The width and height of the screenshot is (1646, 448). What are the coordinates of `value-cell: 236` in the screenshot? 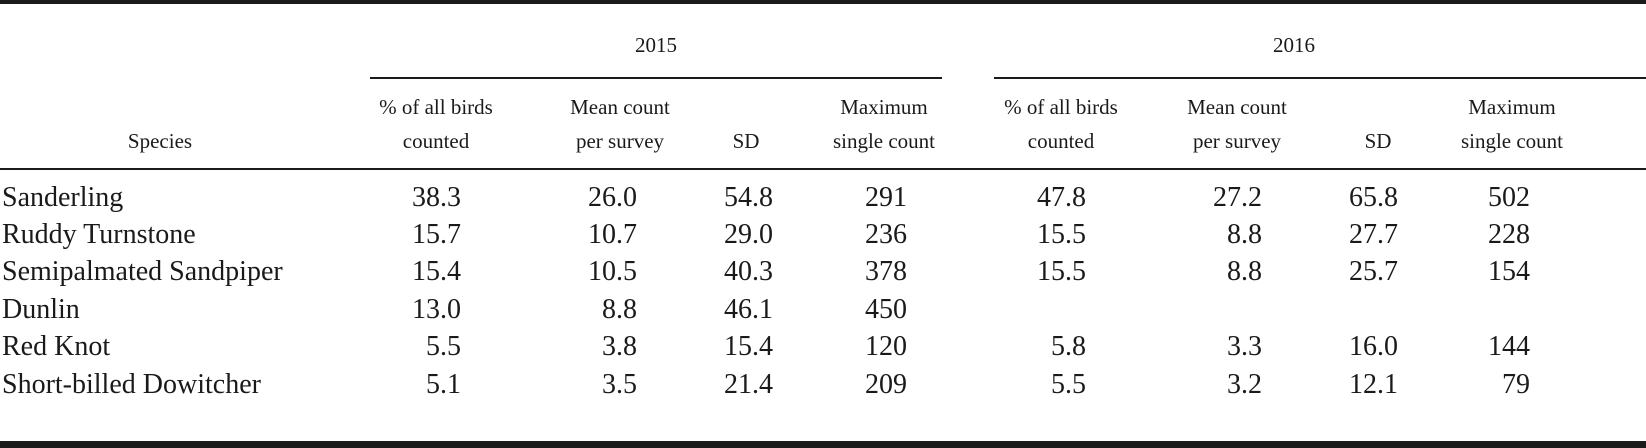 It's located at (886, 234).